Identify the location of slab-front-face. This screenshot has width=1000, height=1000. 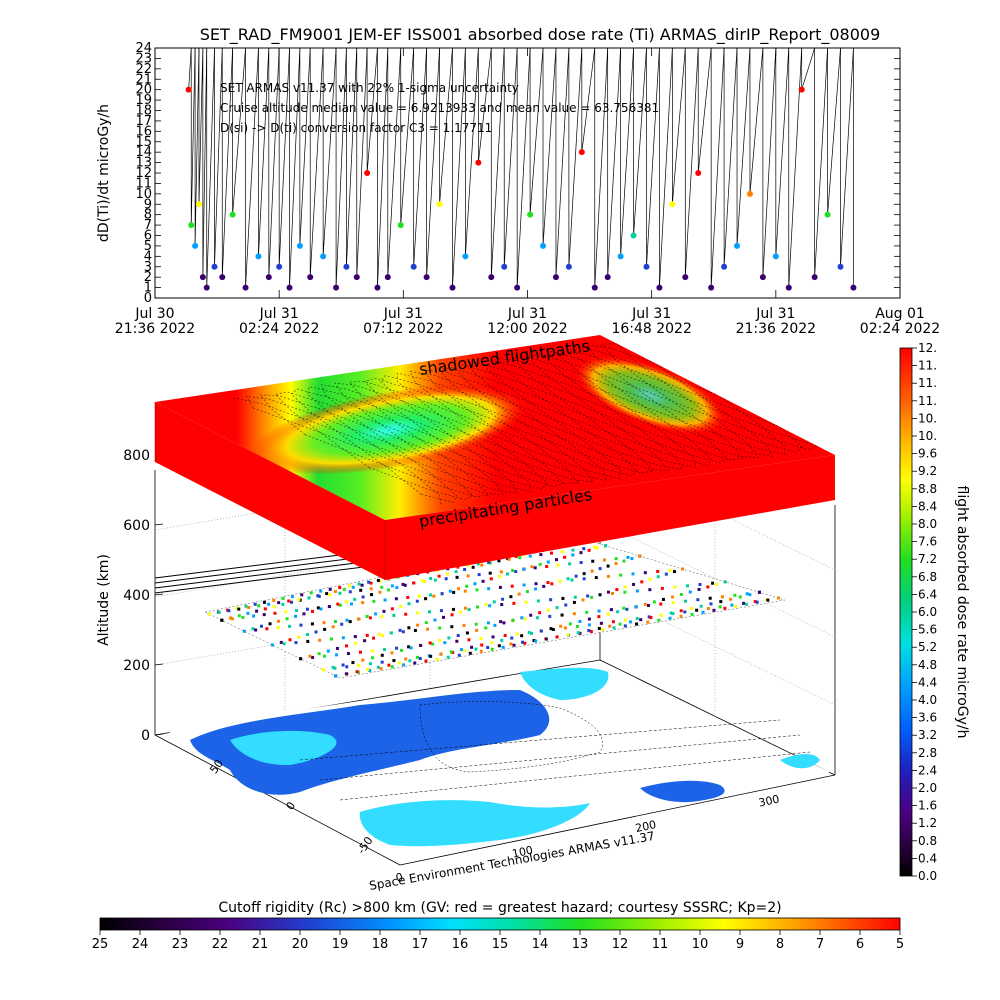
(610, 517).